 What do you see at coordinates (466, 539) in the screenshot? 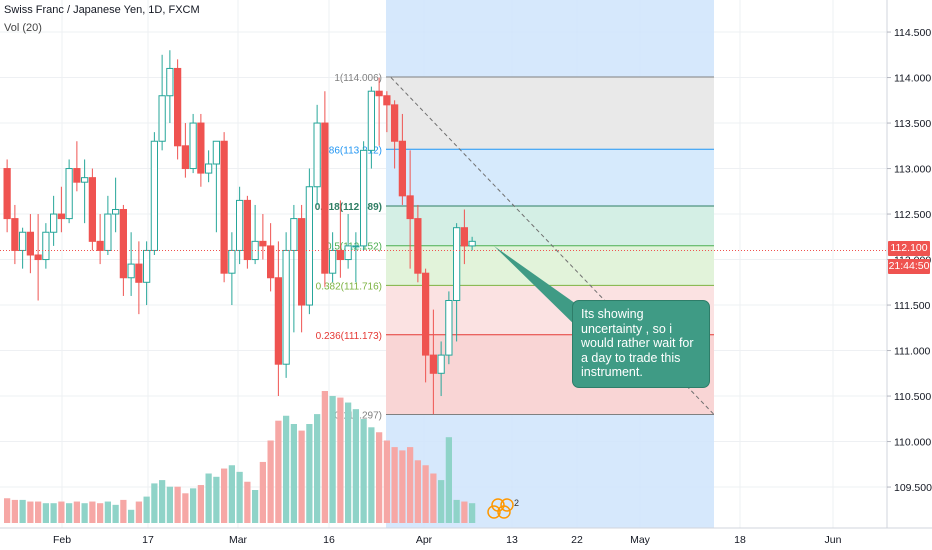
I see `time-axis-bg` at bounding box center [466, 539].